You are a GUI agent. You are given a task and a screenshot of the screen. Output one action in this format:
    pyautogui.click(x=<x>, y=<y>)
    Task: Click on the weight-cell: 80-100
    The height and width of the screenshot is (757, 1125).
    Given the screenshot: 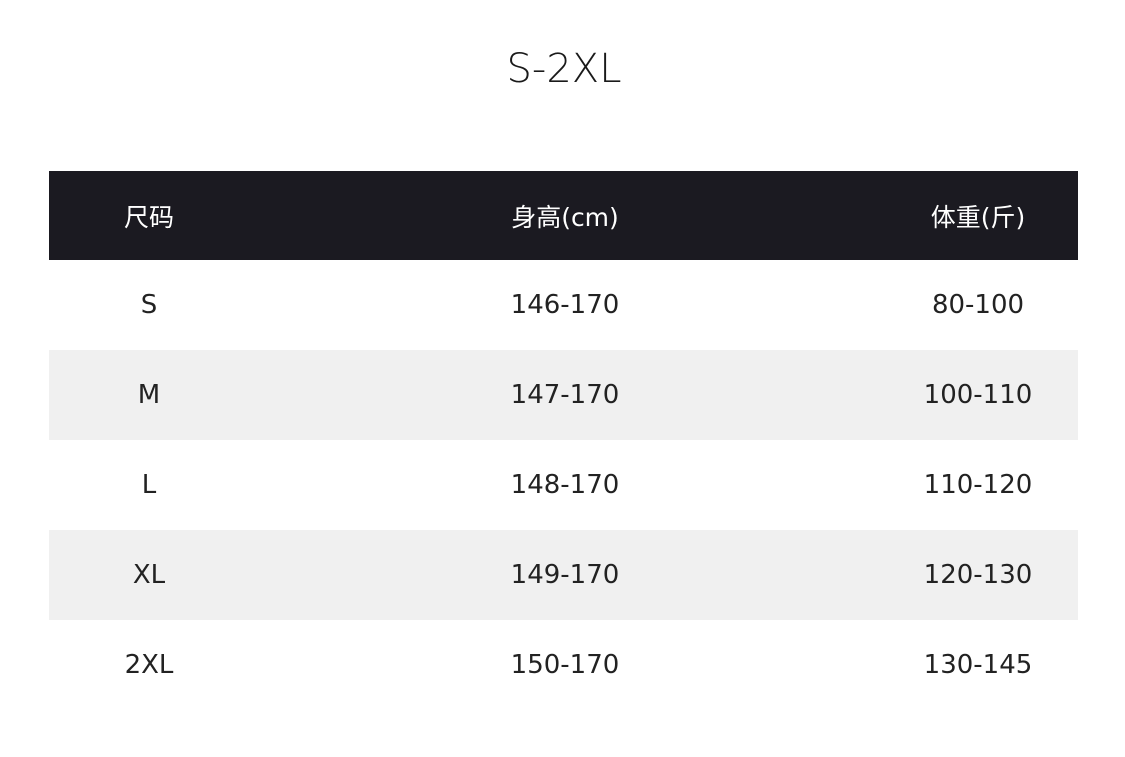 What is the action you would take?
    pyautogui.click(x=978, y=305)
    